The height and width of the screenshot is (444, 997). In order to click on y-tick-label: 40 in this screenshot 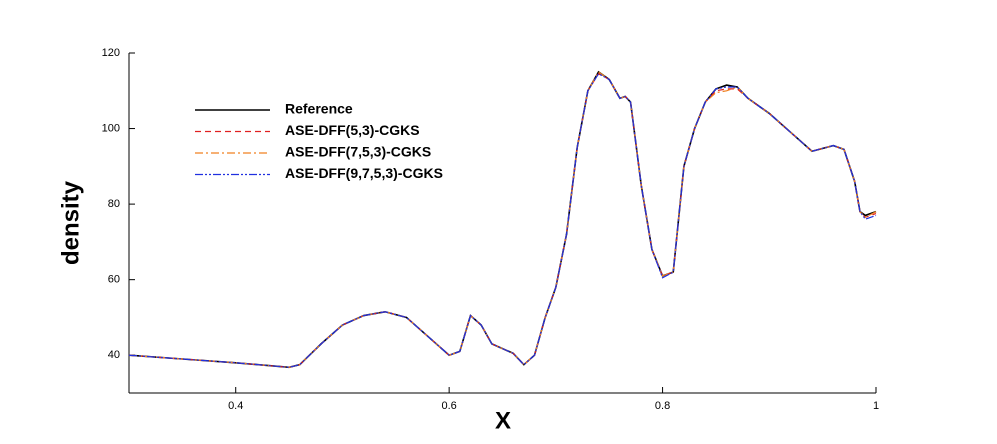, I will do `click(114, 355)`.